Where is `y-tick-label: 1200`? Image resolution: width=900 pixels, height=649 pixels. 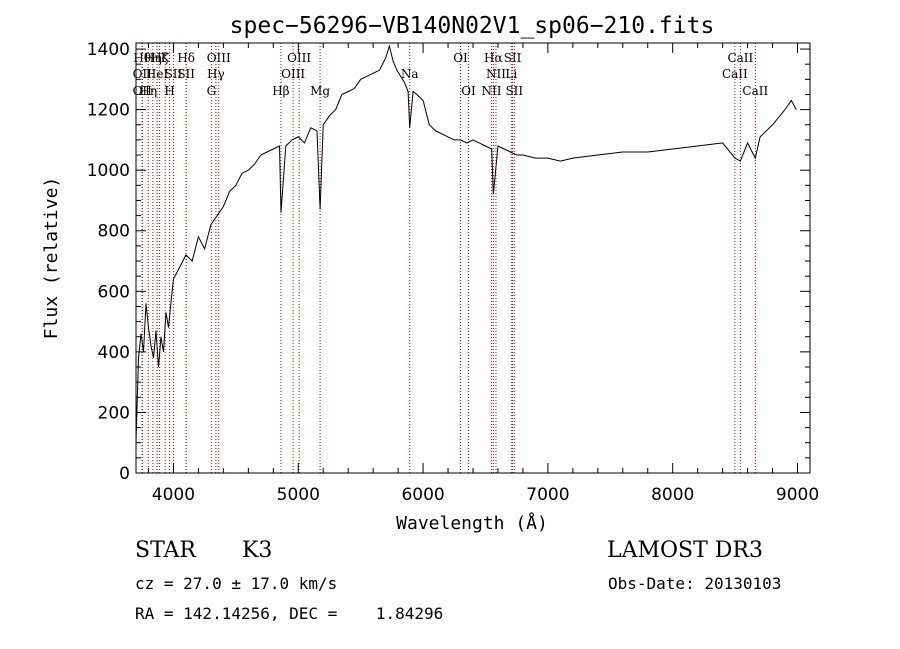
y-tick-label: 1200 is located at coordinates (108, 111).